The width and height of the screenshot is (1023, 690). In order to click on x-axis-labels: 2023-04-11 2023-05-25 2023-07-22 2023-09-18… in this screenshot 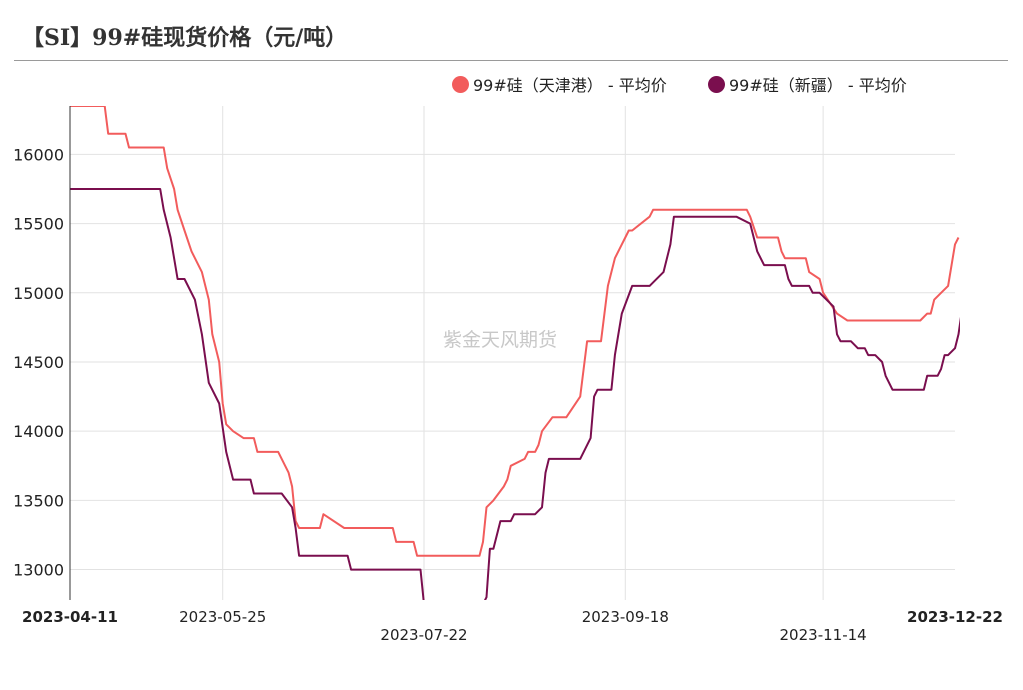, I will do `click(512, 626)`.